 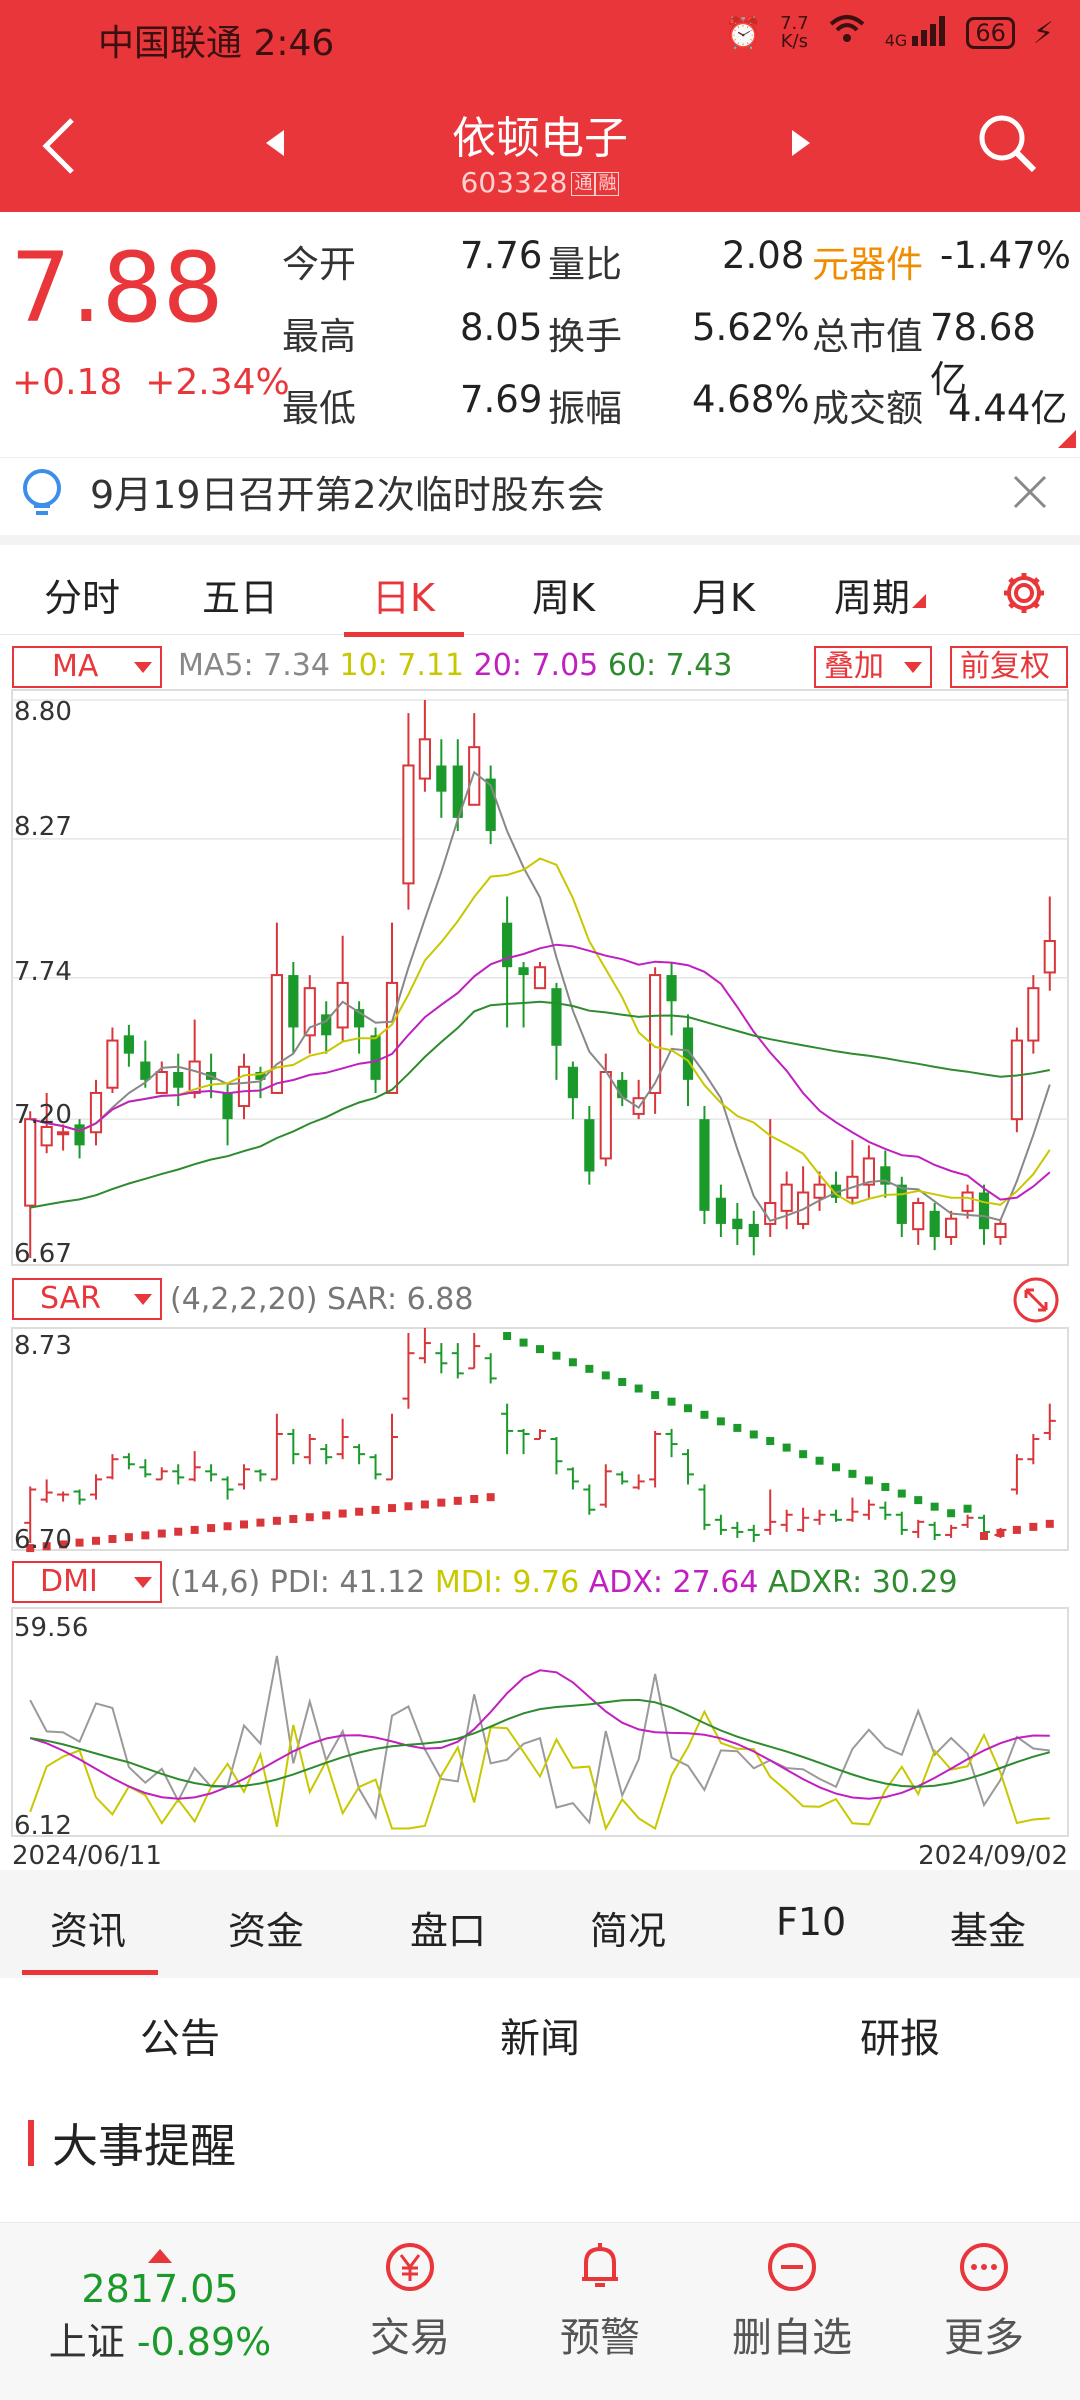 What do you see at coordinates (1067, 439) in the screenshot?
I see `expand-corner-icon` at bounding box center [1067, 439].